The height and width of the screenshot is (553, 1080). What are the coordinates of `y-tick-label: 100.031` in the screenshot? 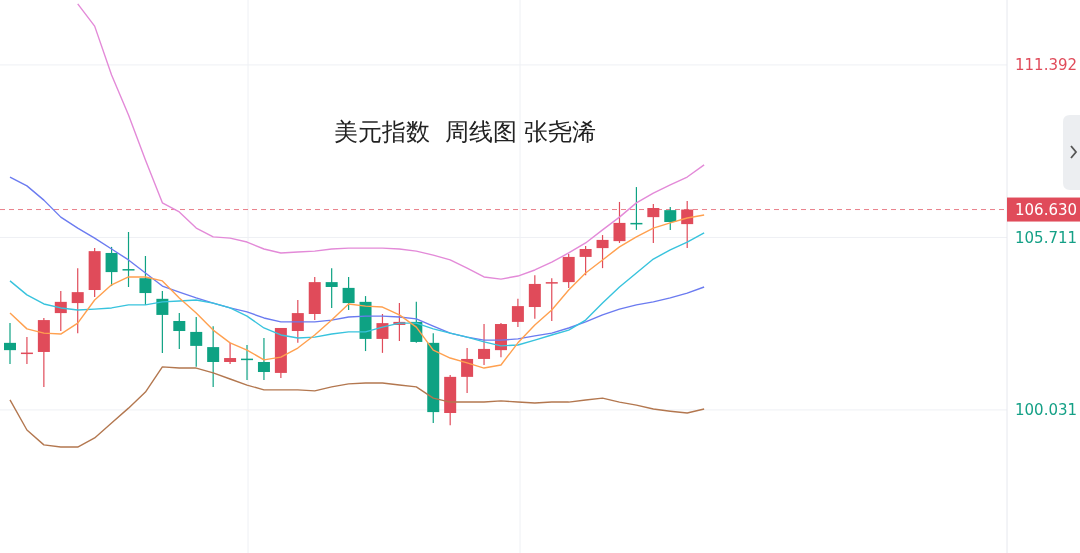 It's located at (1046, 410).